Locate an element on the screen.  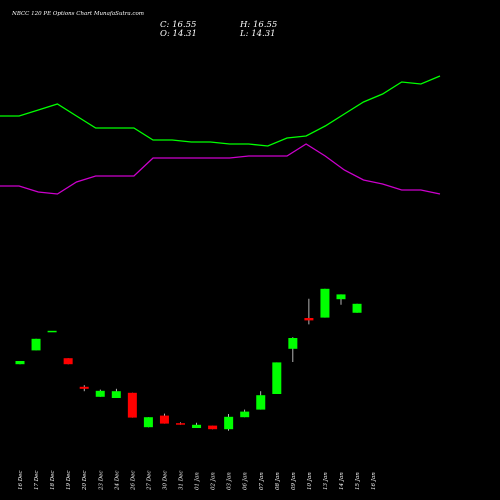
x-tick-label: 26 Dec is located at coordinates (133, 481).